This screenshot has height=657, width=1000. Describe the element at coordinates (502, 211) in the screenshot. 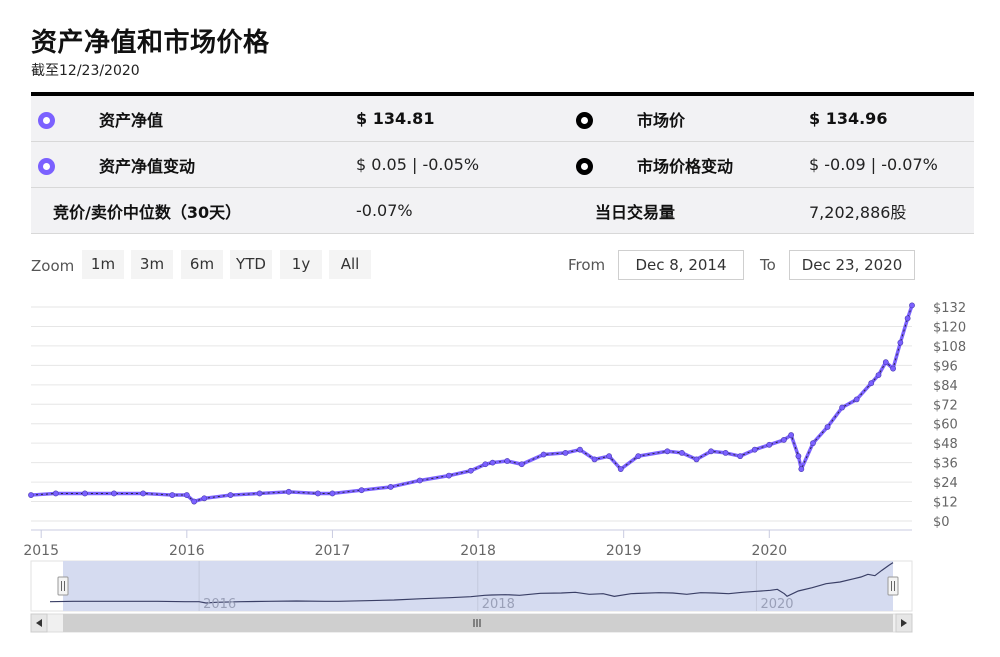

I see `stats-row-trading: 竞价/卖价中位数（30天） -0.07% 当日交易量 7,202,886股` at that location.